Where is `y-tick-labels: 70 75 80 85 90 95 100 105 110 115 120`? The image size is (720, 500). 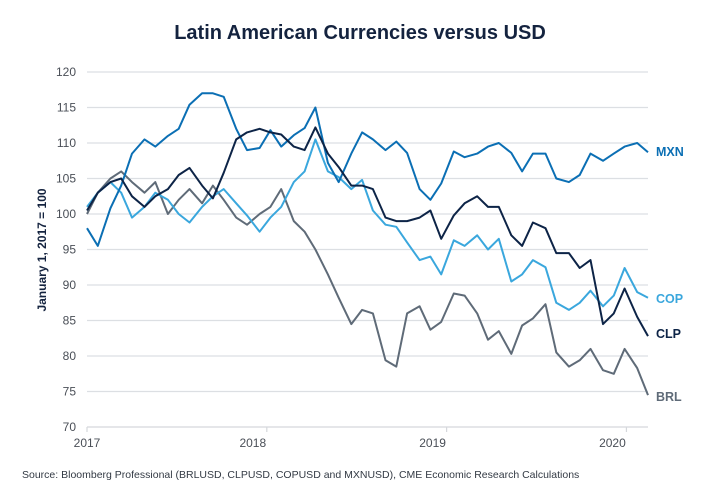 y-tick-labels: 70 75 80 85 90 95 100 105 110 115 120 is located at coordinates (66, 249).